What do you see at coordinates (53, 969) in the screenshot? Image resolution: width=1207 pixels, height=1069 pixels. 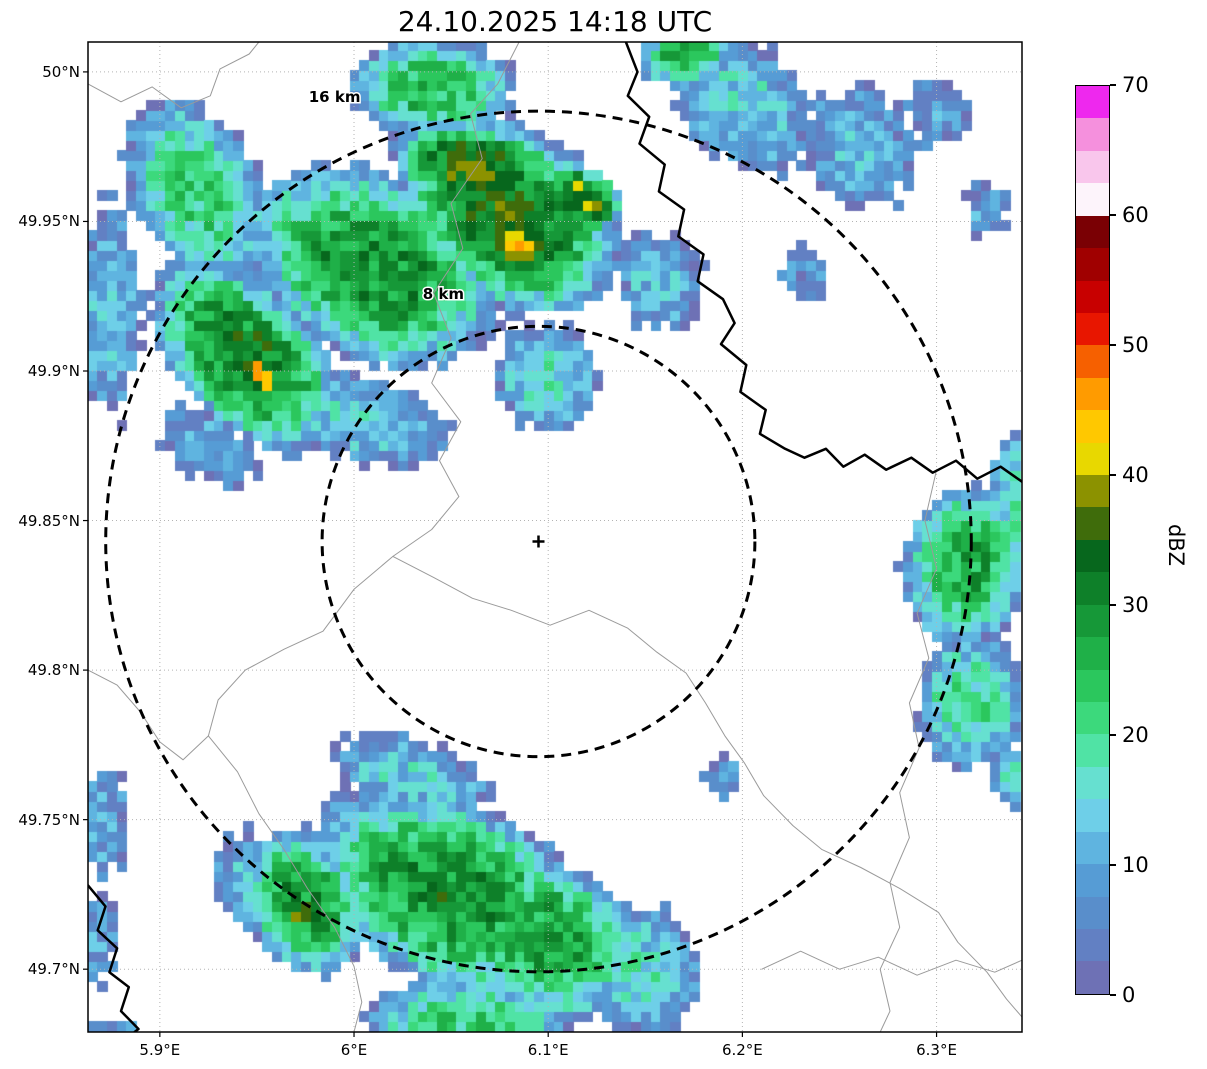 I see `y-tick-label: 49.7°N` at bounding box center [53, 969].